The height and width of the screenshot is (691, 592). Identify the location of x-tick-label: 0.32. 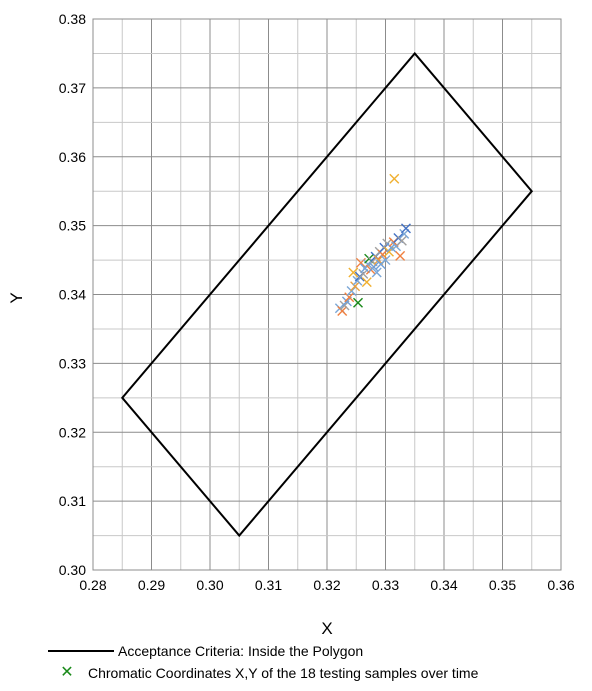
(326, 585).